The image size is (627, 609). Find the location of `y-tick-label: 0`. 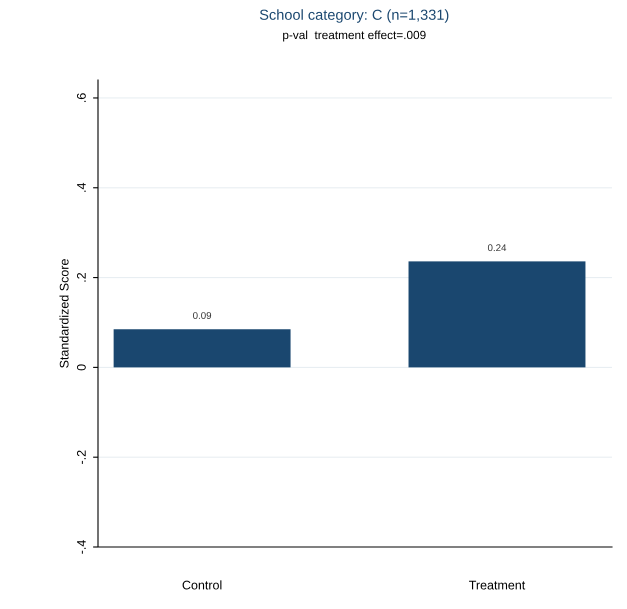

y-tick-label: 0 is located at coordinates (81, 367).